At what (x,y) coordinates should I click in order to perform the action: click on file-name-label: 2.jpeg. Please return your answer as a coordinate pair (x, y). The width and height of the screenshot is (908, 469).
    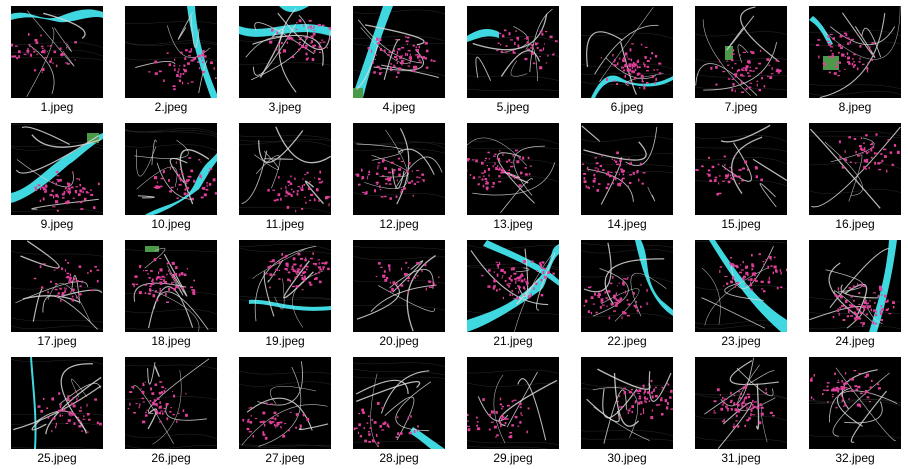
    Looking at the image, I should click on (171, 107).